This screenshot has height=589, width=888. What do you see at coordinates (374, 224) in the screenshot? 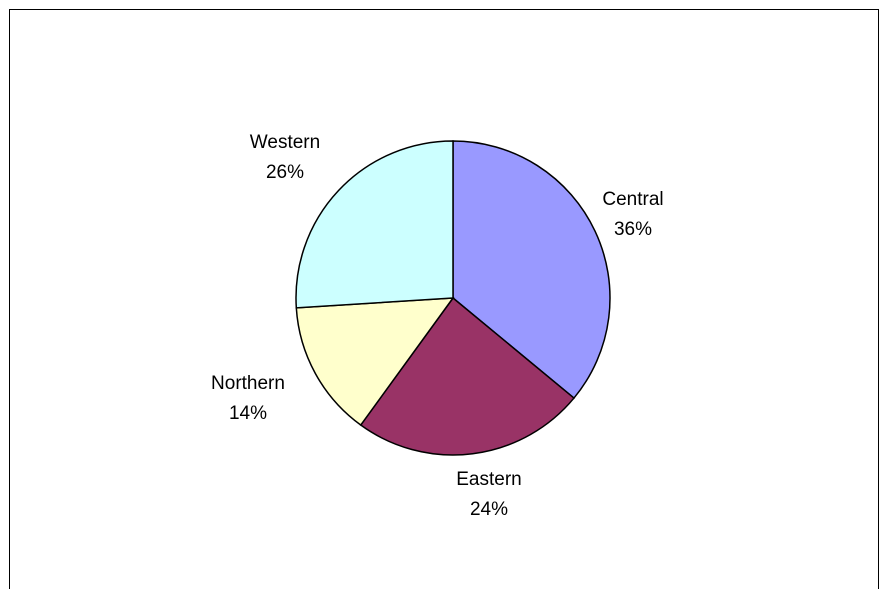
I see `pie-slice-western` at bounding box center [374, 224].